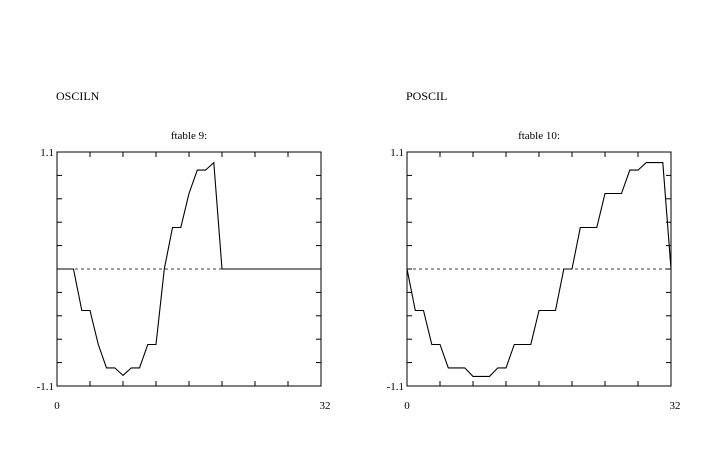 This screenshot has height=466, width=720. Describe the element at coordinates (427, 96) in the screenshot. I see `panel-heading-poscil: POSCIL` at that location.